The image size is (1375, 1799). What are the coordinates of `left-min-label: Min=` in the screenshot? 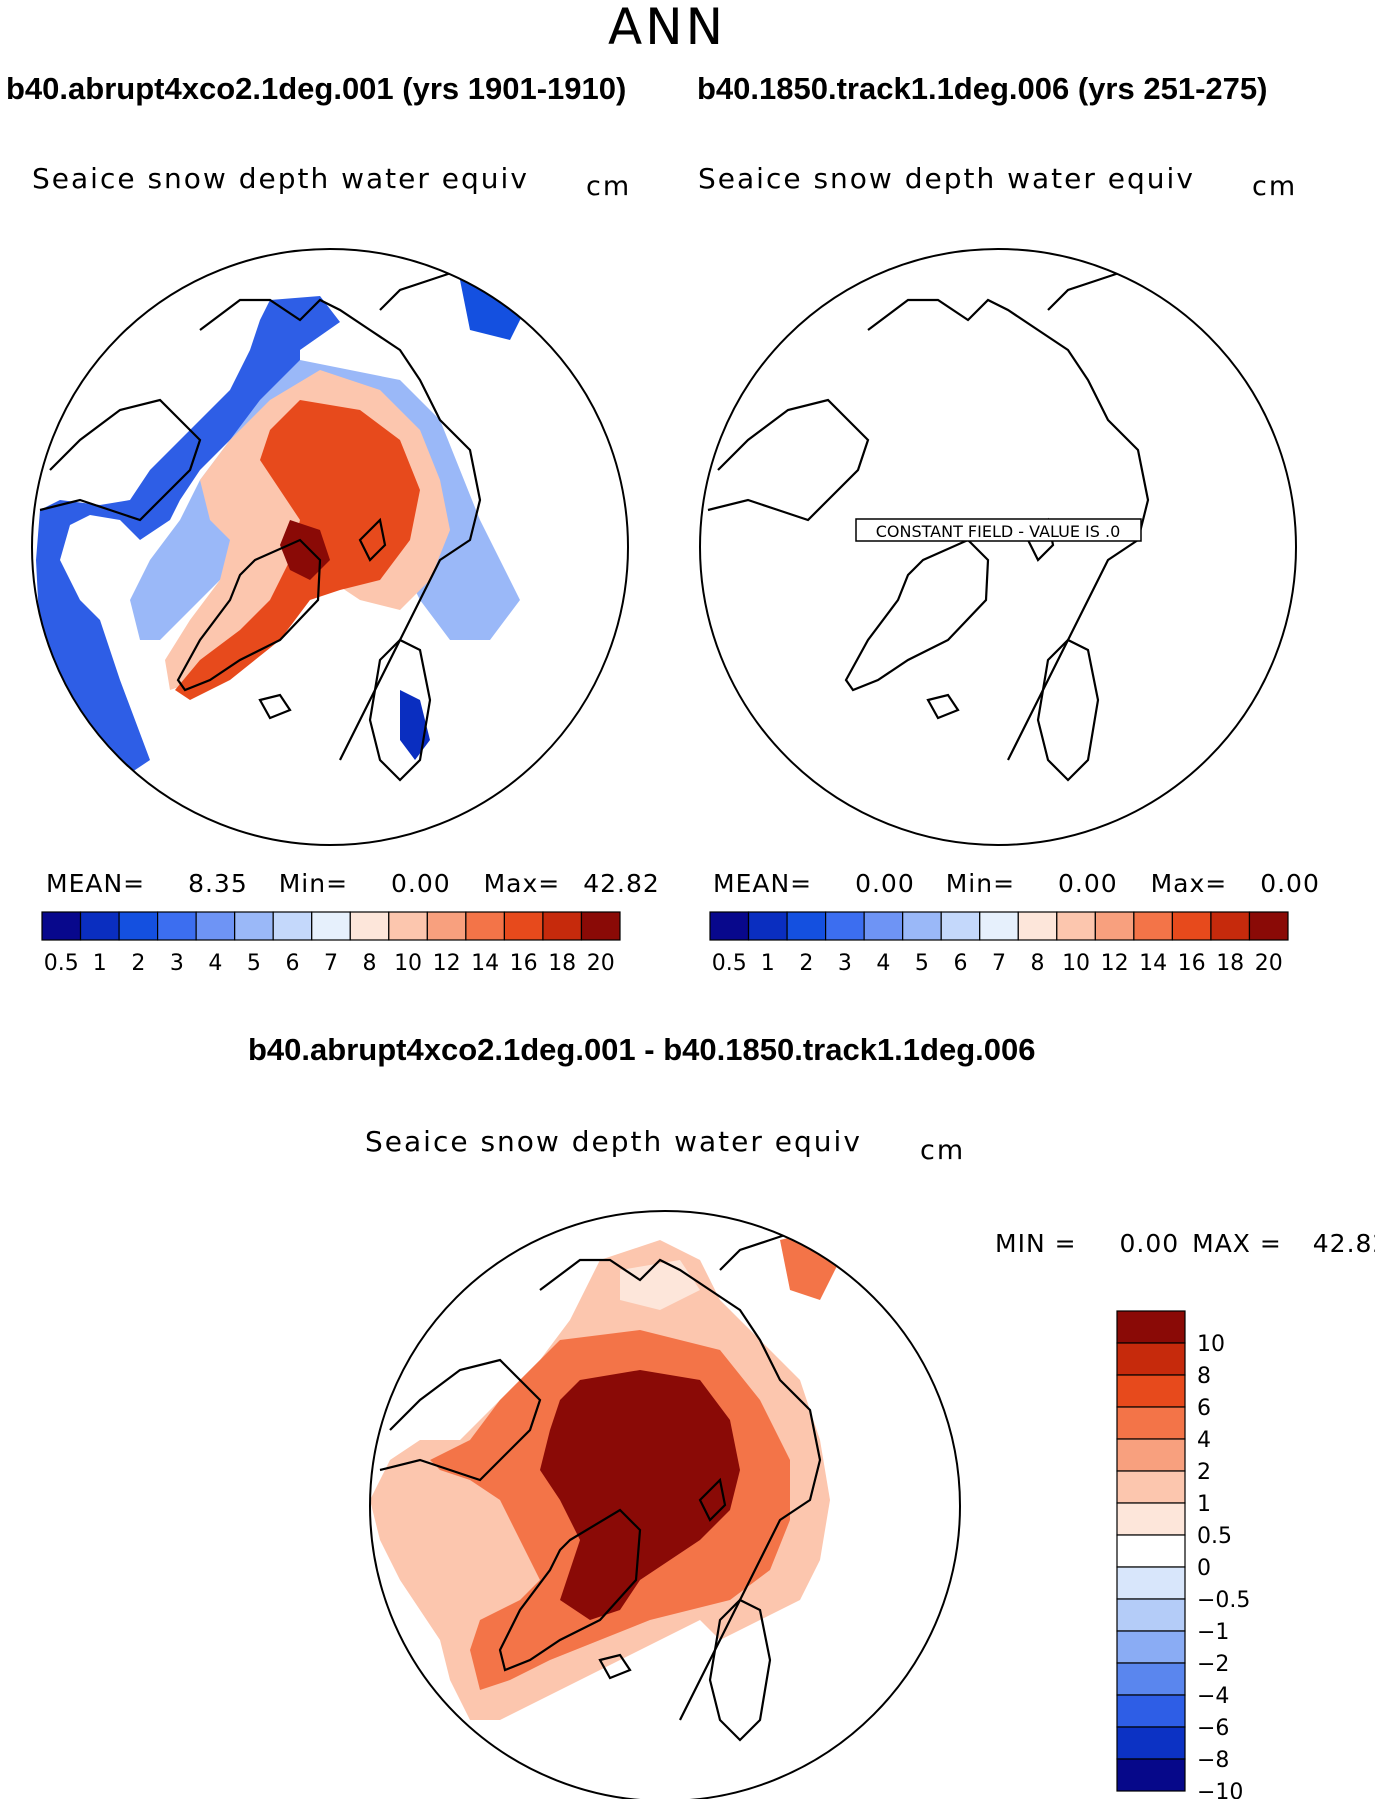 It's located at (313, 883).